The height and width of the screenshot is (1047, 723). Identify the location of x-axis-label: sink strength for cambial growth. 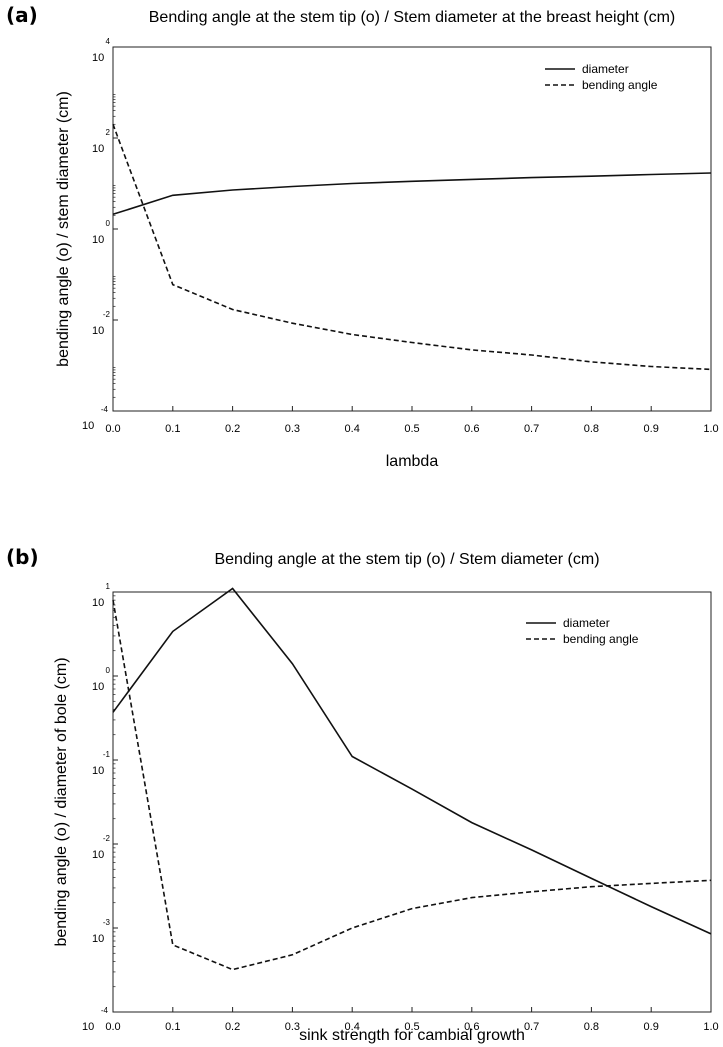
(412, 1035).